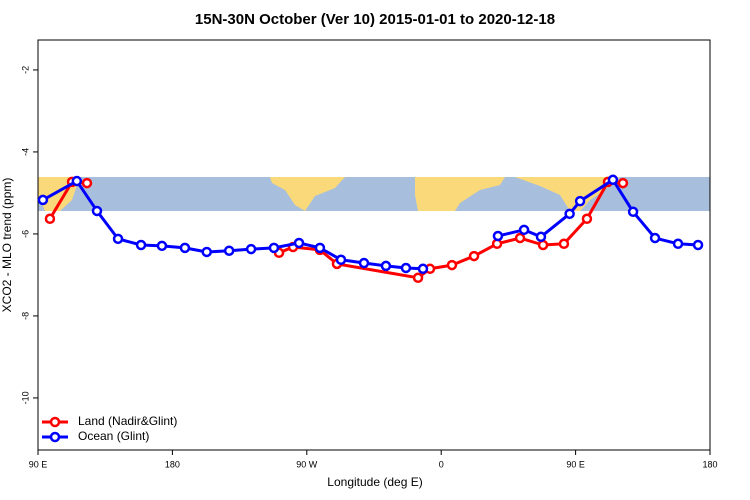 The image size is (750, 500). What do you see at coordinates (25, 152) in the screenshot?
I see `y-tick-label: -4` at bounding box center [25, 152].